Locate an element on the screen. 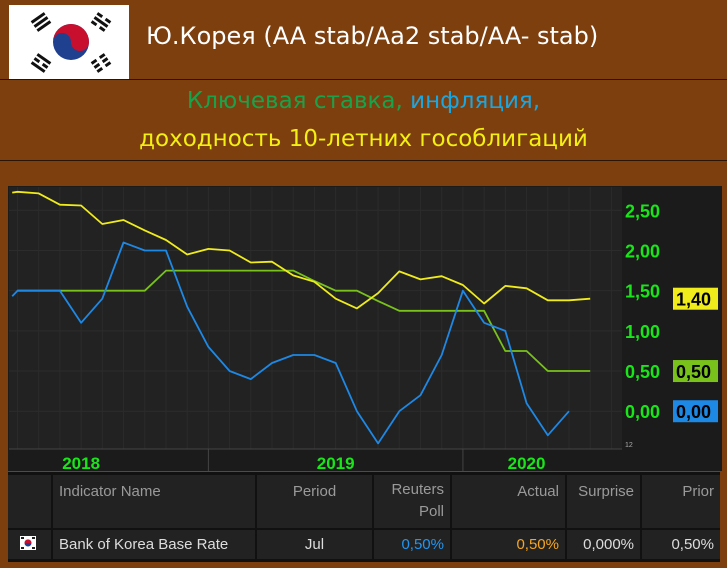  last-value-label: 0,50 is located at coordinates (693, 372).